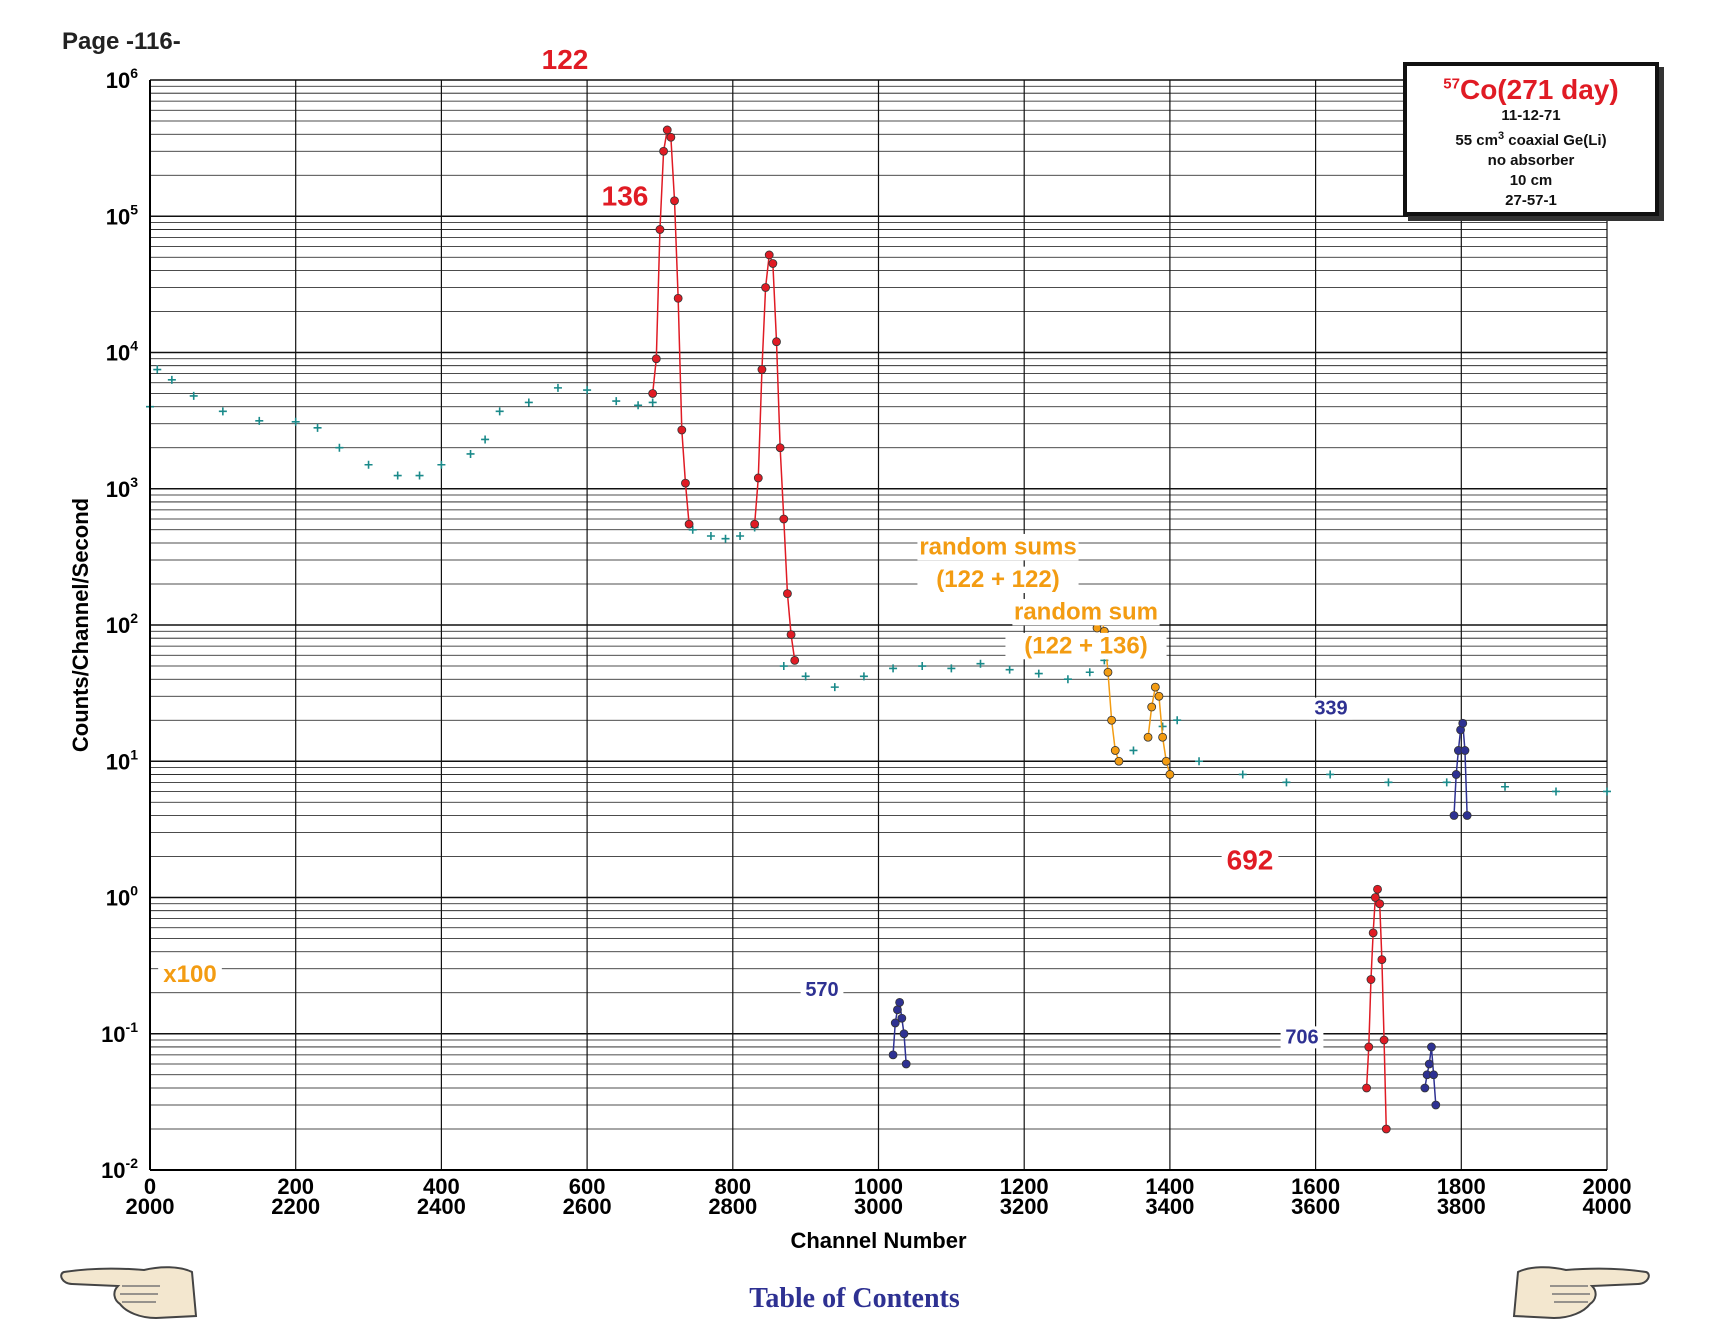 Image resolution: width=1709 pixels, height=1321 pixels. I want to click on hand-pointing-right-icon, so click(1580, 1291).